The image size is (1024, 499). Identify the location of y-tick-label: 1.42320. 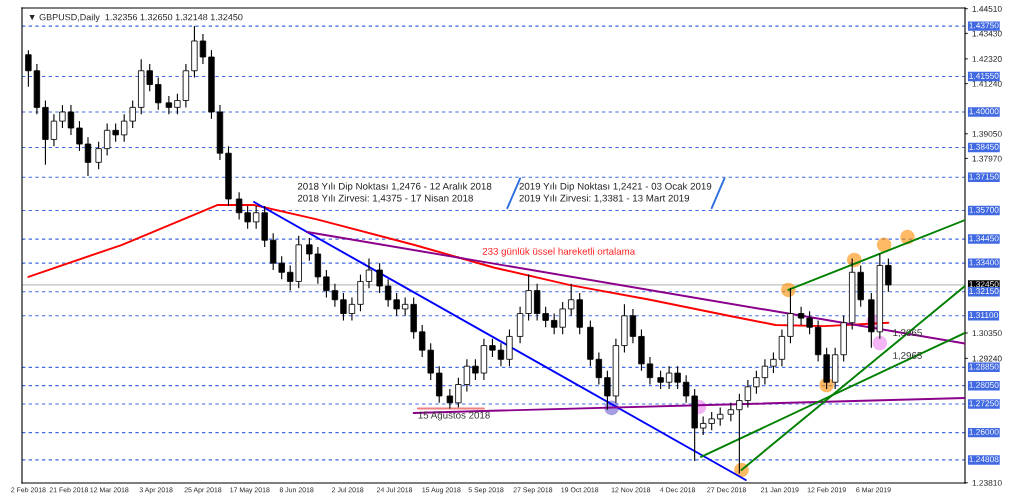
(987, 59).